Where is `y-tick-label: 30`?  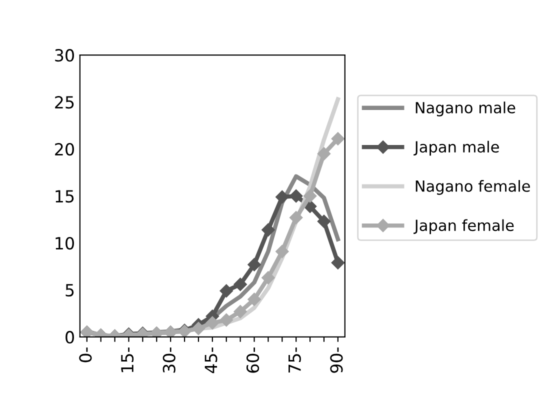
y-tick-label: 30 is located at coordinates (64, 55).